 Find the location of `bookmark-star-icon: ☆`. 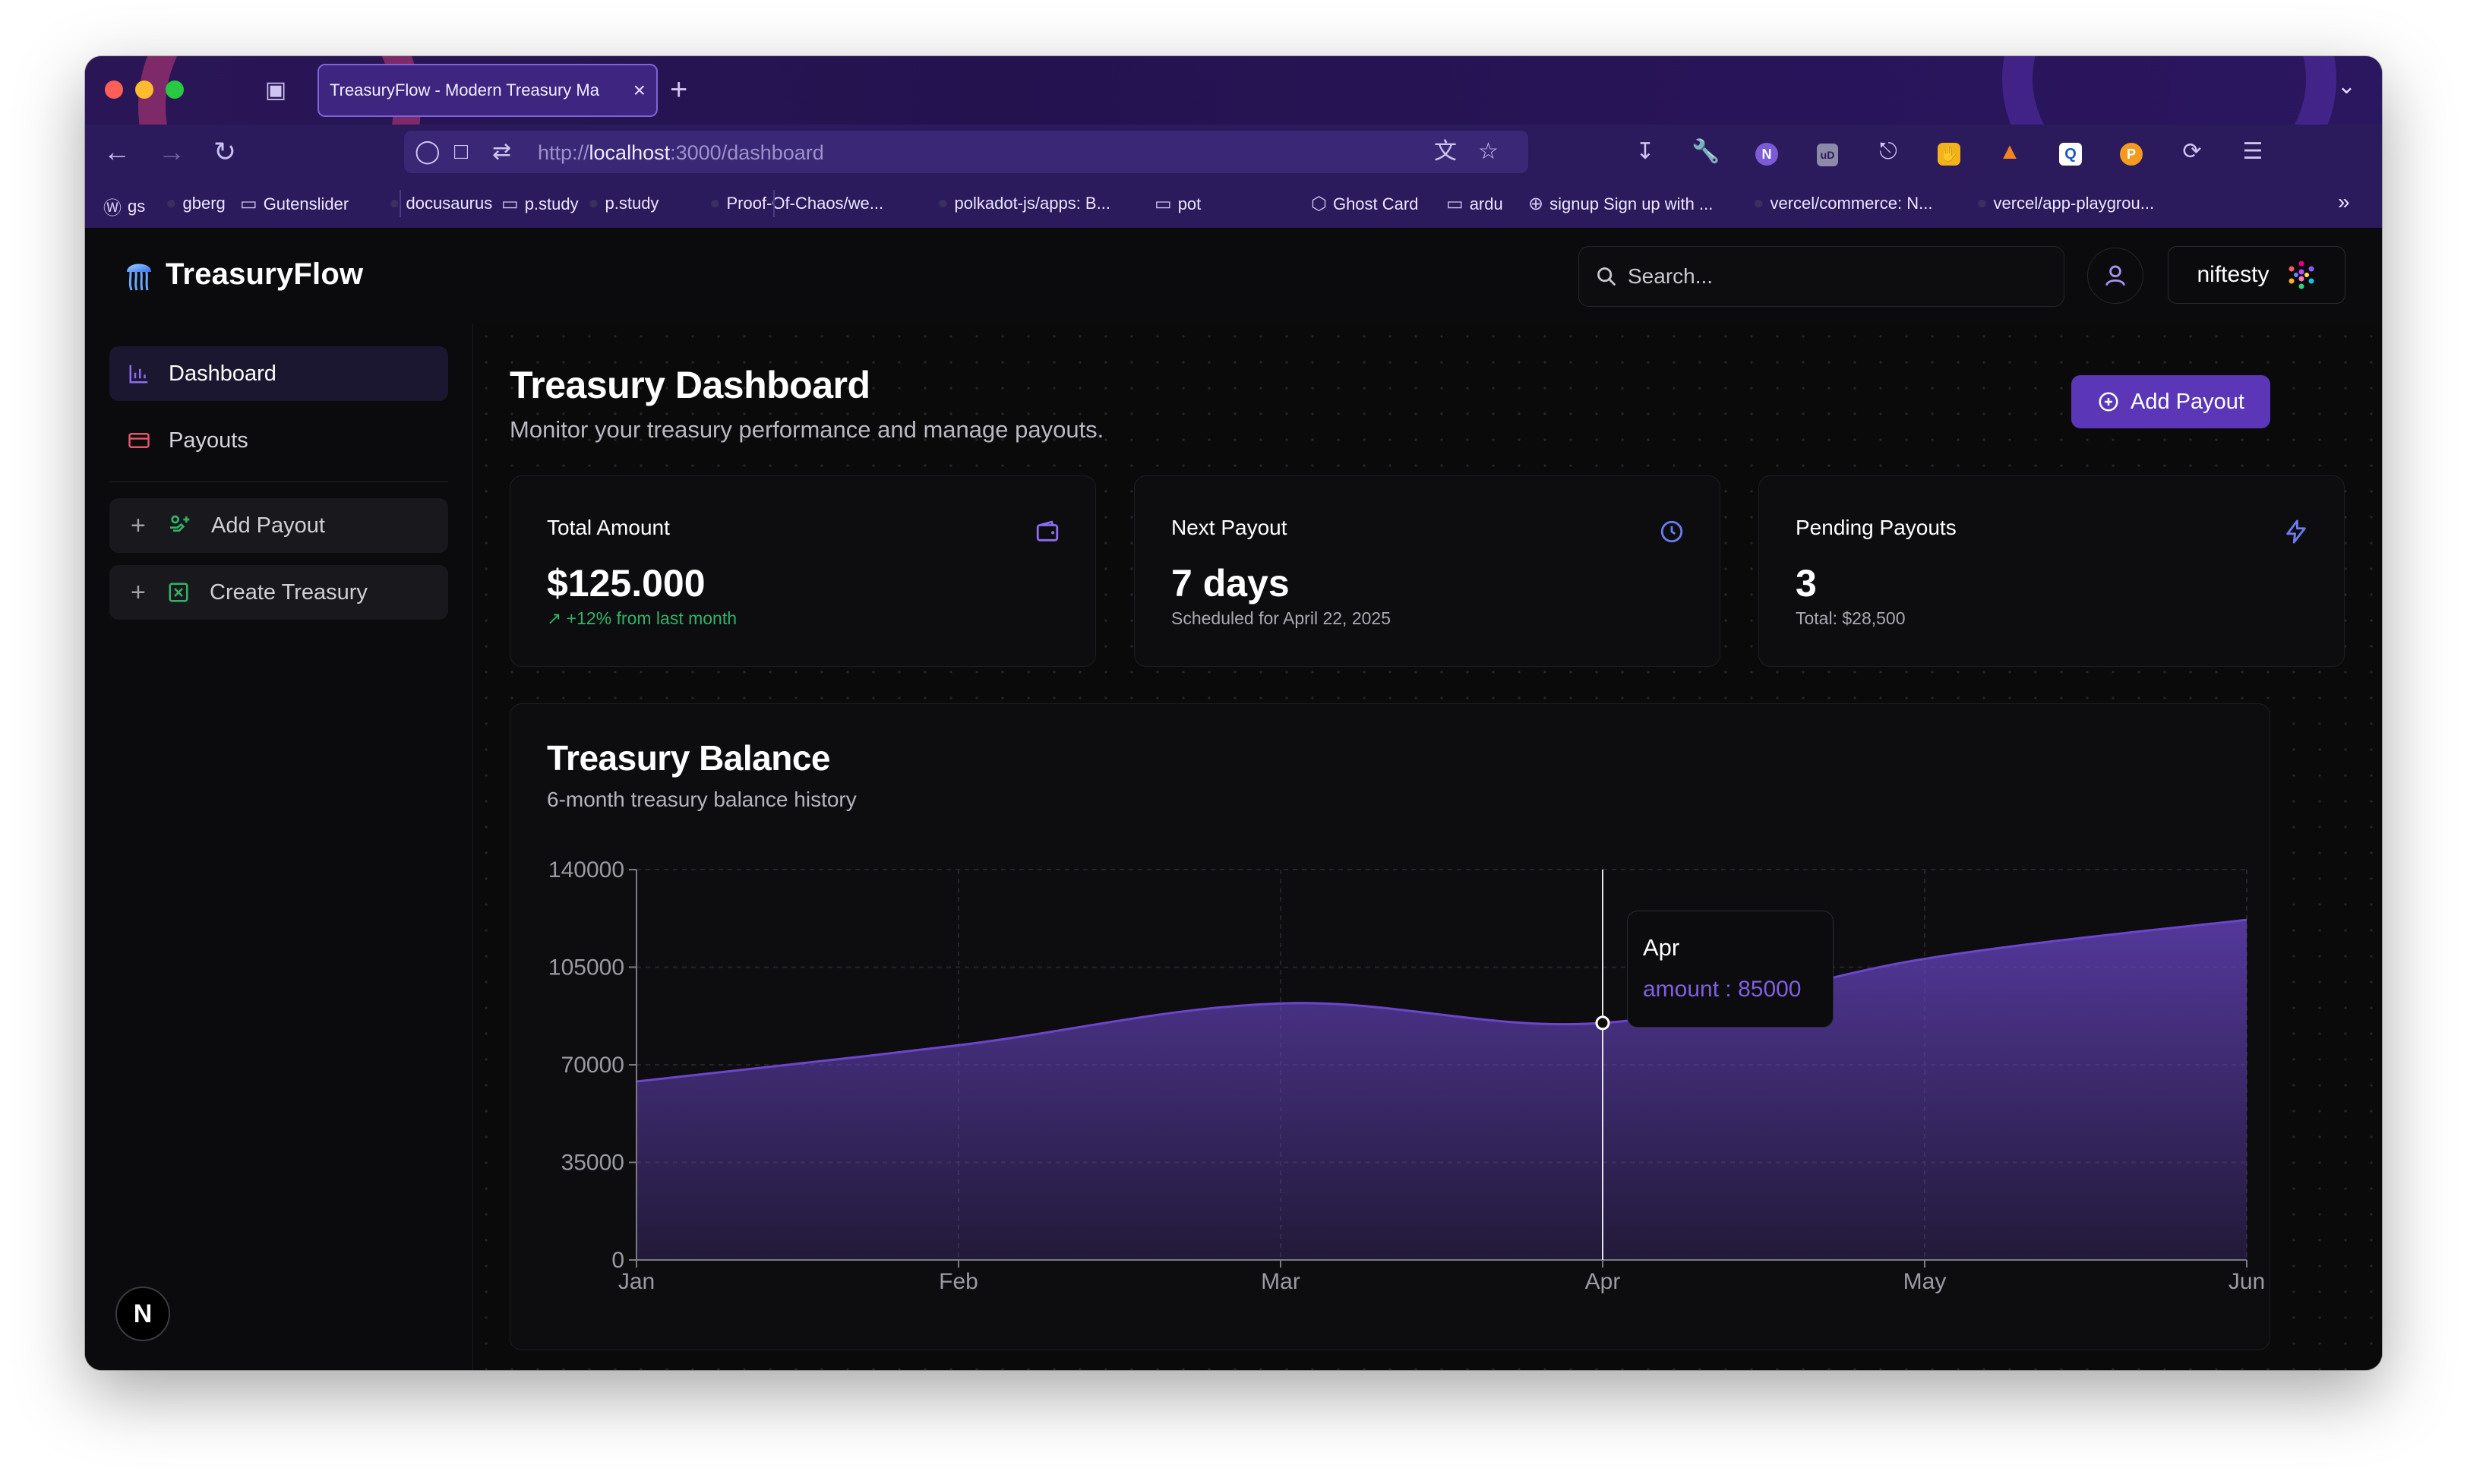

bookmark-star-icon: ☆ is located at coordinates (1488, 151).